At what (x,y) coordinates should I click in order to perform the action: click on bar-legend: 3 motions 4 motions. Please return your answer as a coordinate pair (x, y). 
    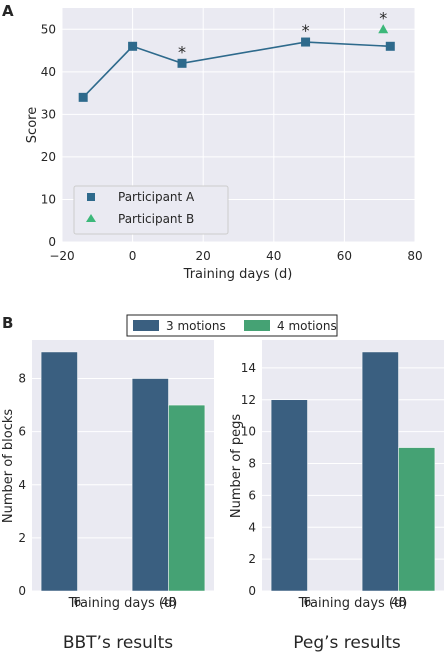
    Looking at the image, I should click on (232, 325).